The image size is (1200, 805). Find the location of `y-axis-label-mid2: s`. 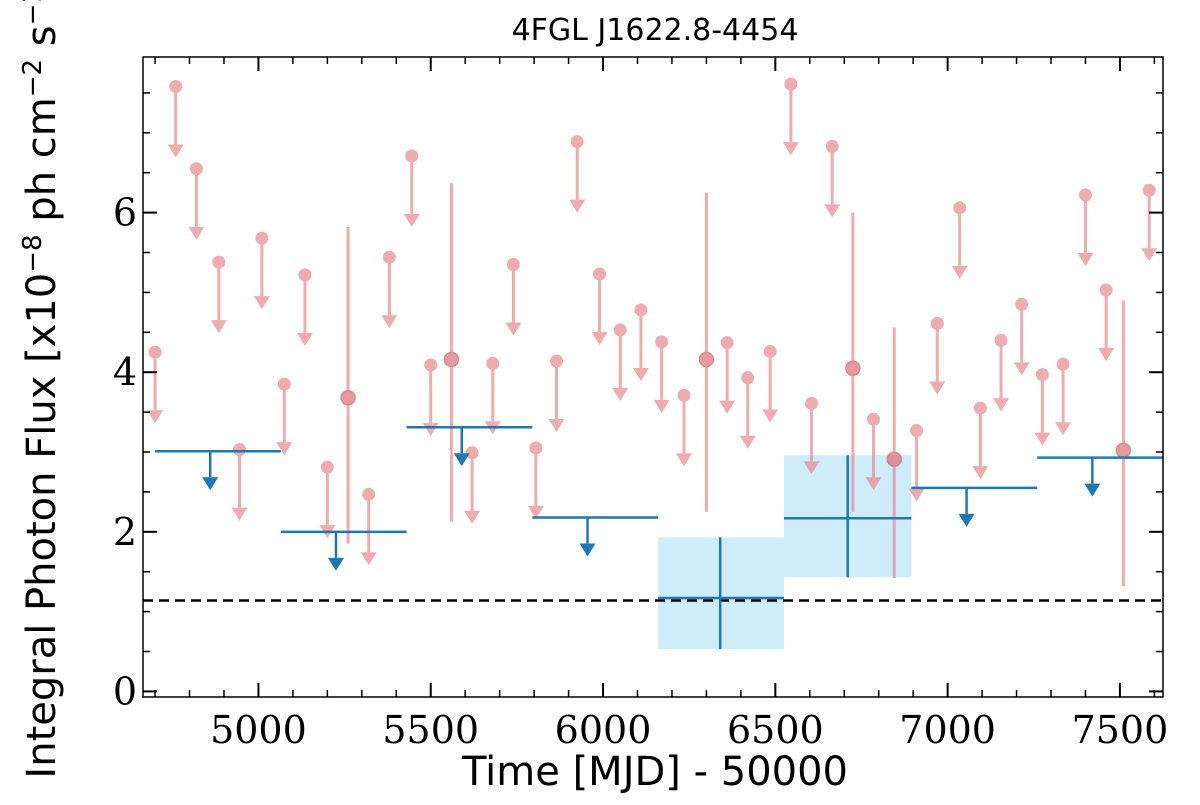

y-axis-label-mid2: s is located at coordinates (42, 42).